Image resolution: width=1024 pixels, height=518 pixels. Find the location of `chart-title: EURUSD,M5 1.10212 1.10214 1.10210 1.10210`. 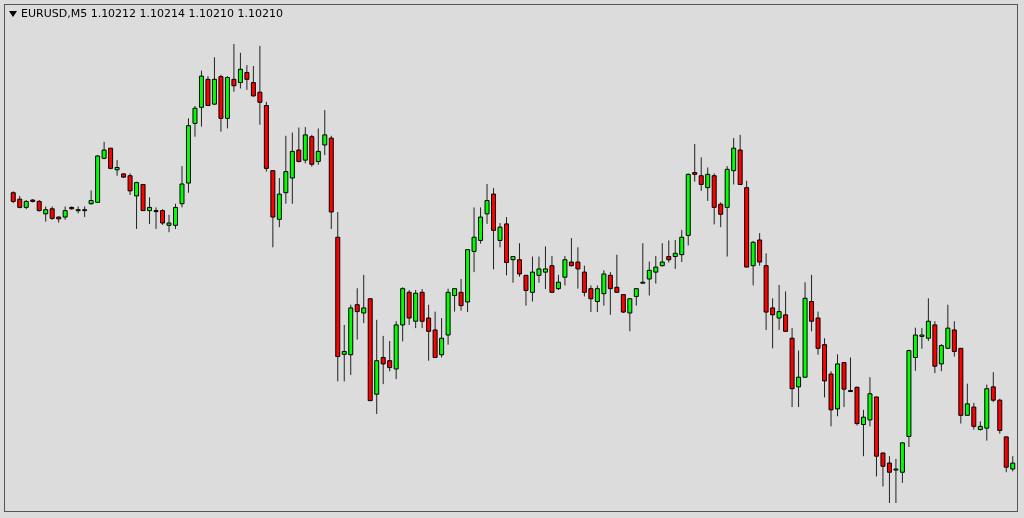

chart-title: EURUSD,M5 1.10212 1.10214 1.10210 1.10210 is located at coordinates (152, 13).